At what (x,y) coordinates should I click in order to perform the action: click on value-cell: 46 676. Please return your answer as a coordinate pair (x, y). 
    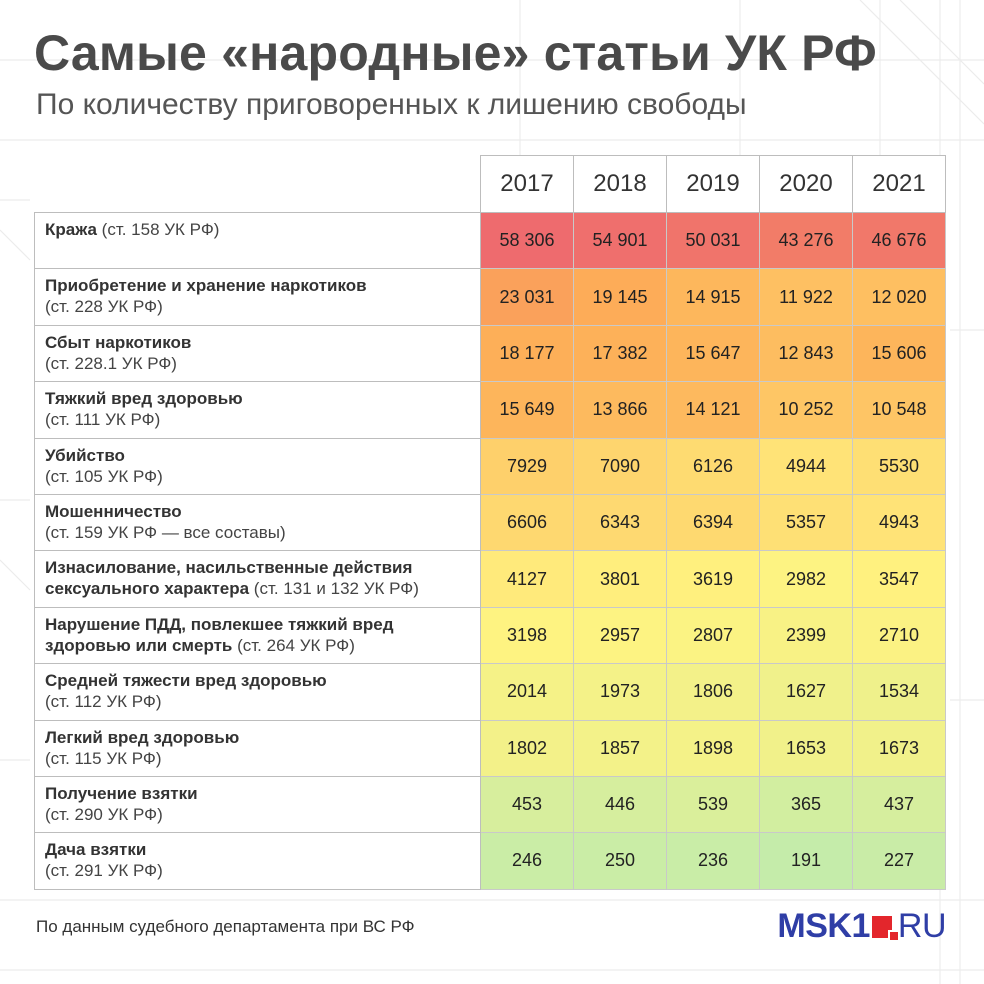
    Looking at the image, I should click on (899, 240).